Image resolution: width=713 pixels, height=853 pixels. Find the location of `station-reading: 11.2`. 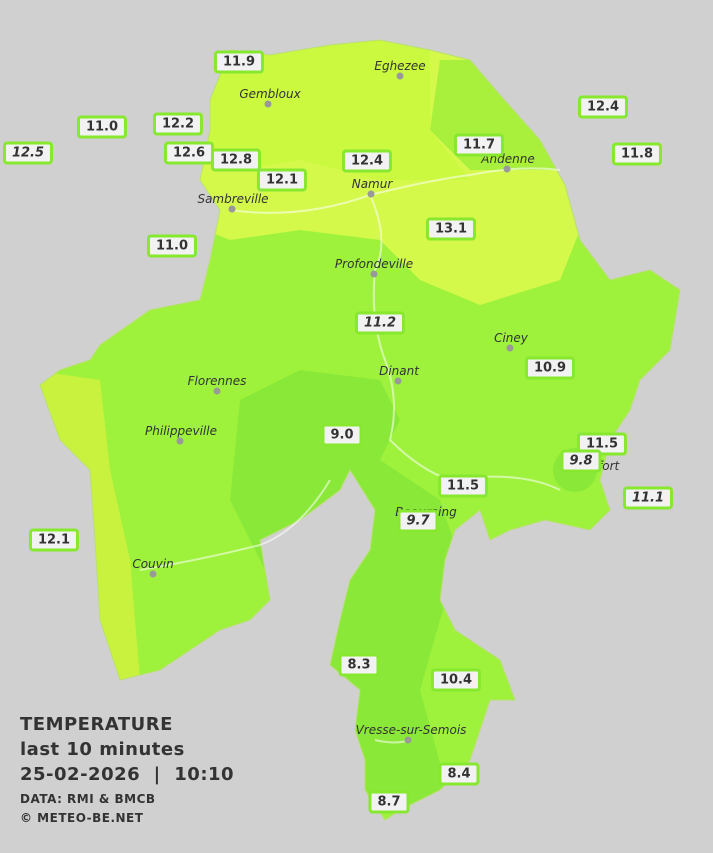

station-reading: 11.2 is located at coordinates (380, 323).